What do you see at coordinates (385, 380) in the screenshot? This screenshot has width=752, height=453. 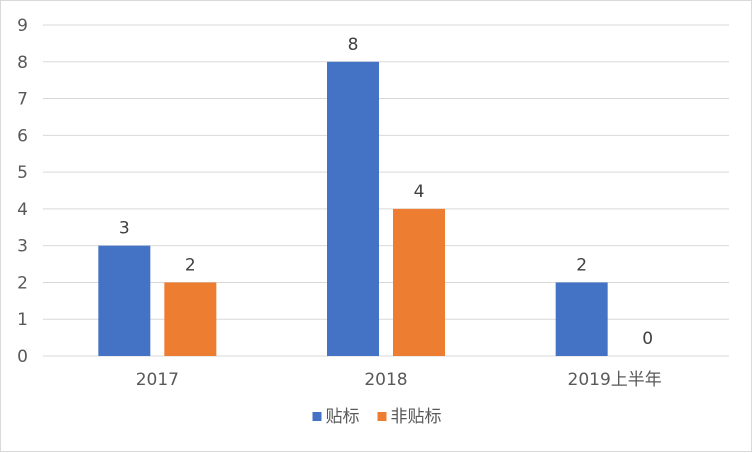 I see `x-tick-label: 2018` at bounding box center [385, 380].